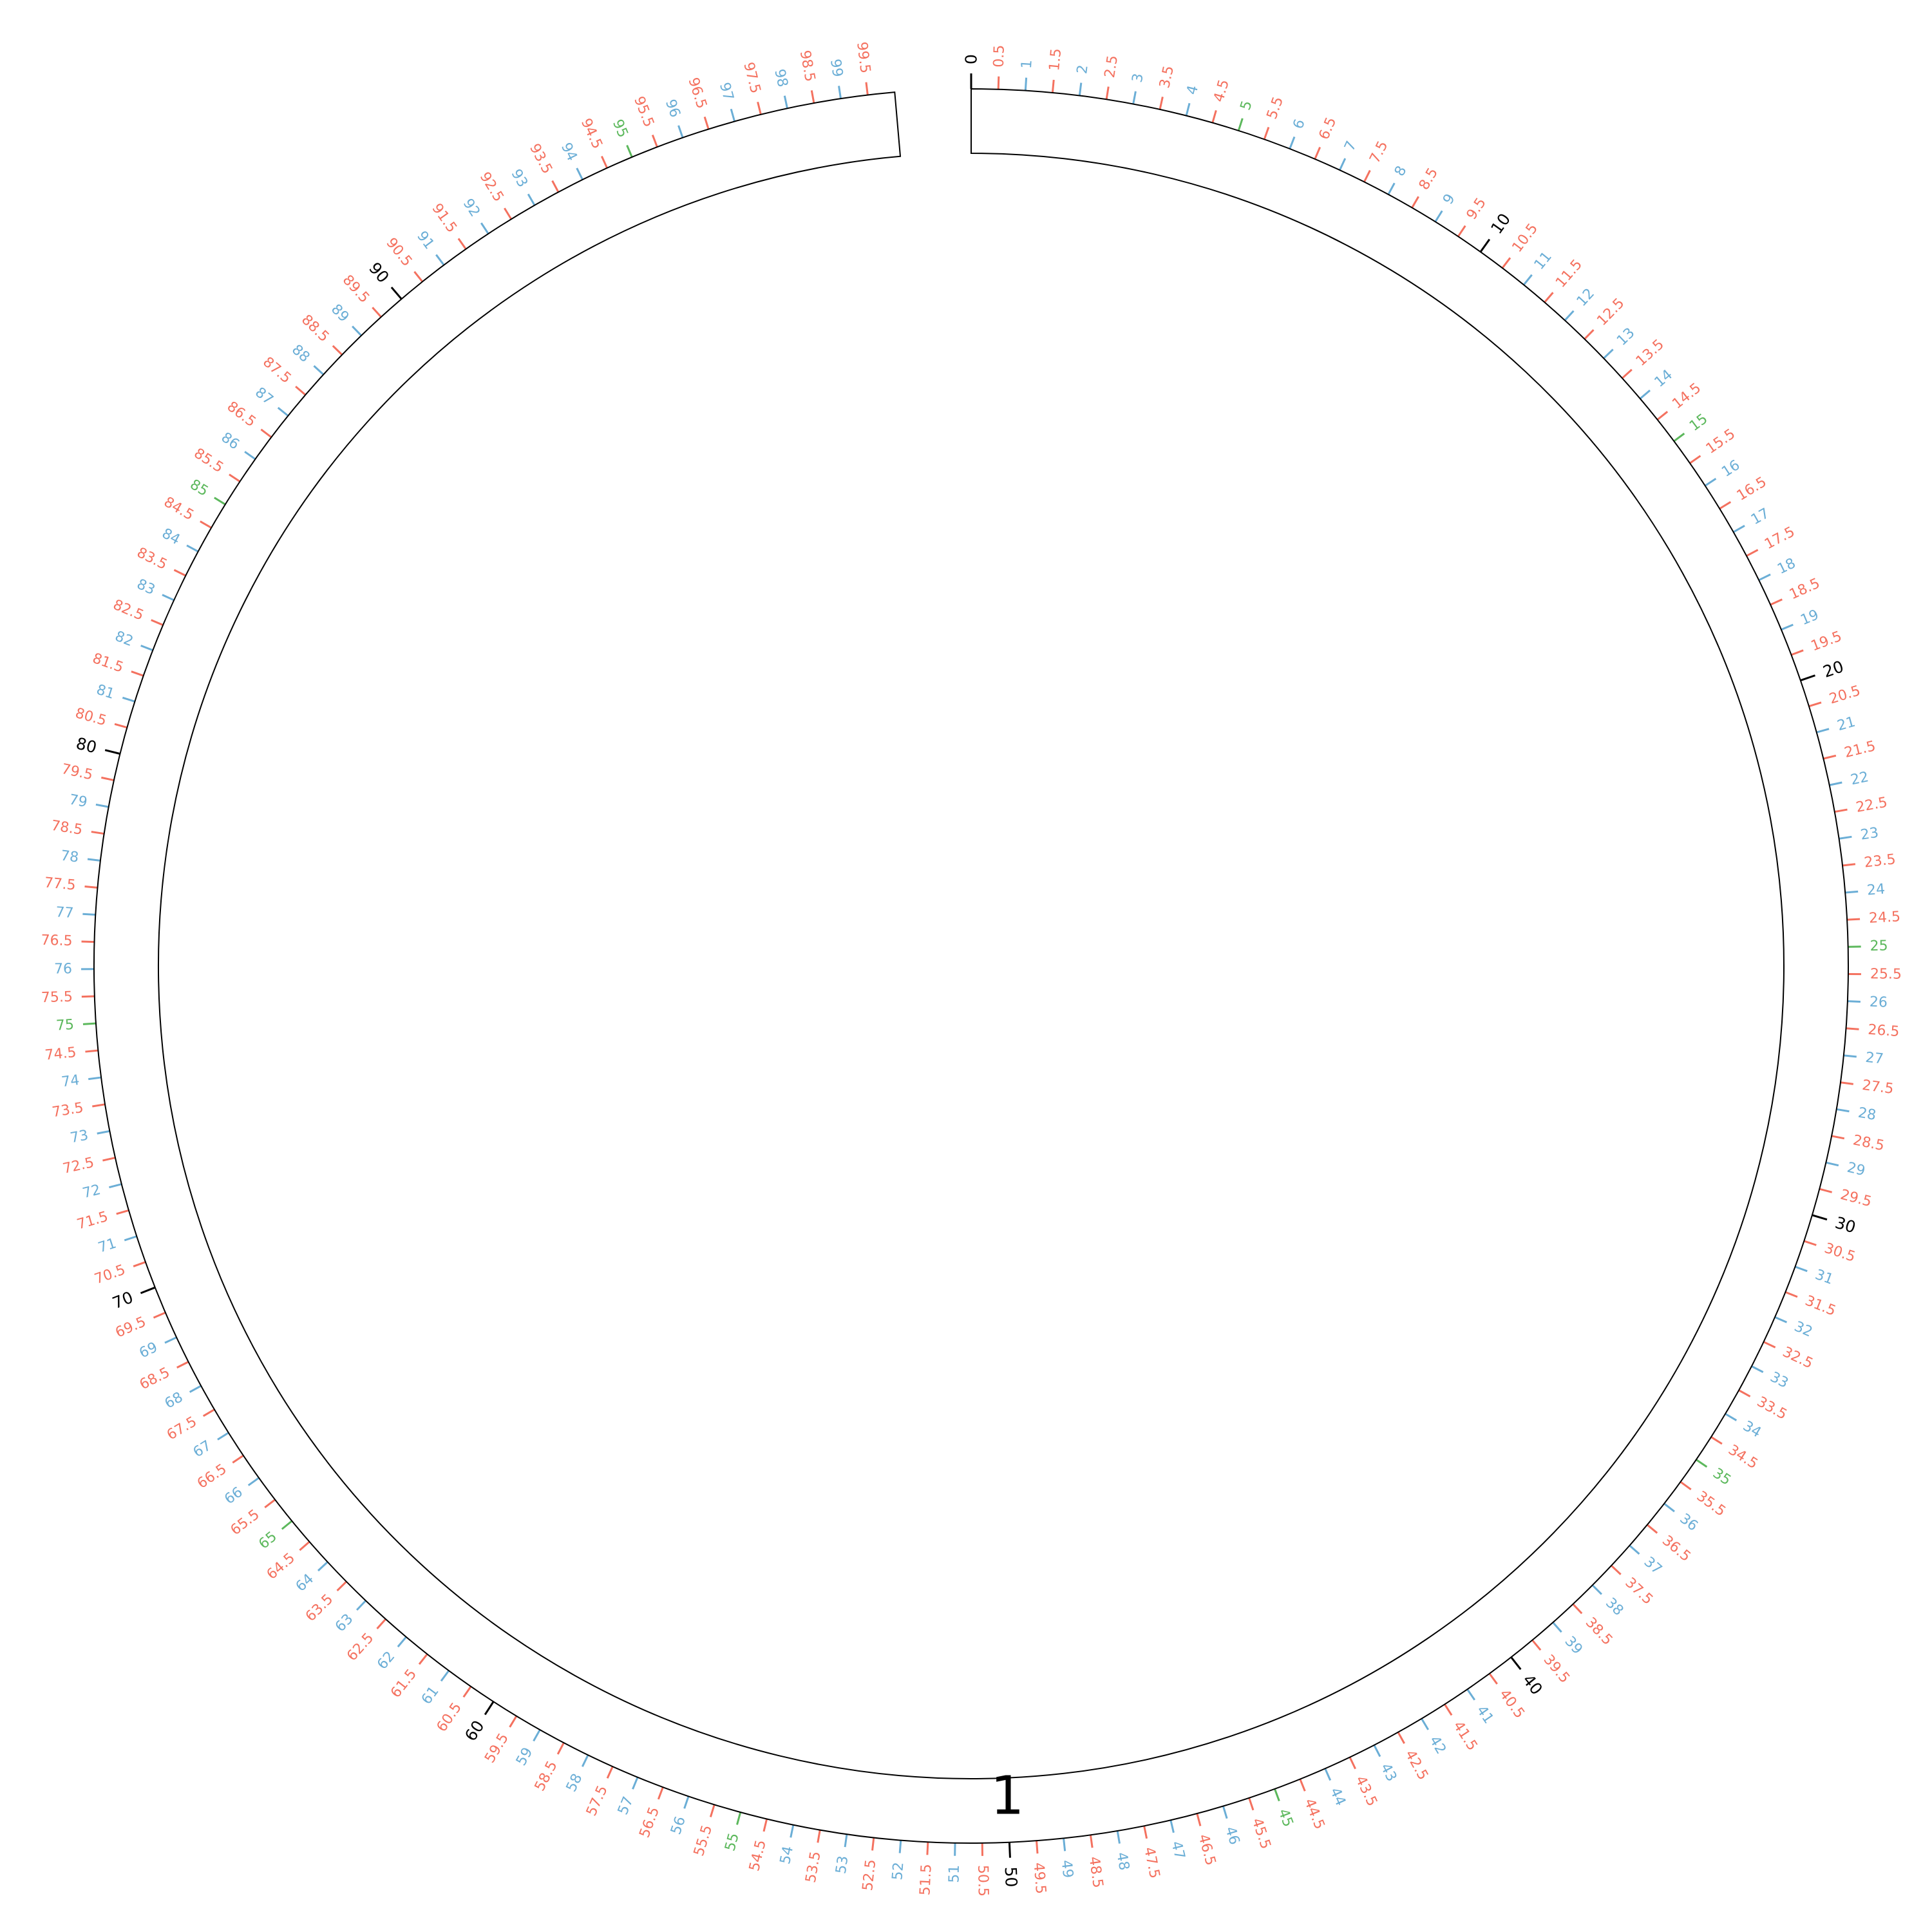 The height and width of the screenshot is (1932, 1932). What do you see at coordinates (1599, 1632) in the screenshot?
I see `tick-label: 38.5` at bounding box center [1599, 1632].